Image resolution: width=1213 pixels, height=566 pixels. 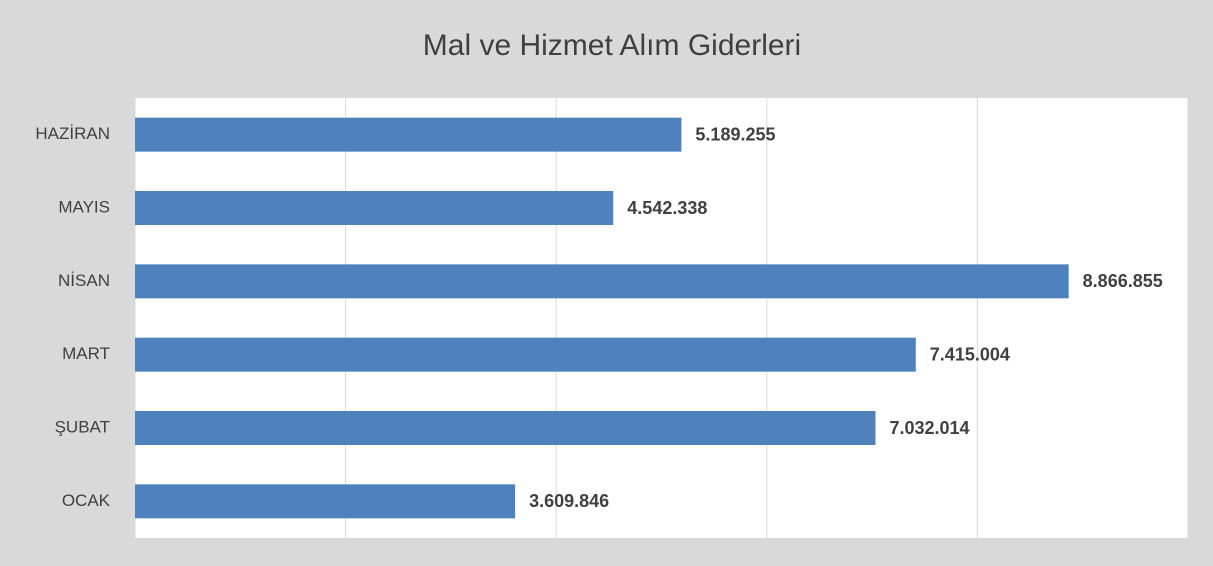 I want to click on data-label: 5.189.255, so click(x=735, y=134).